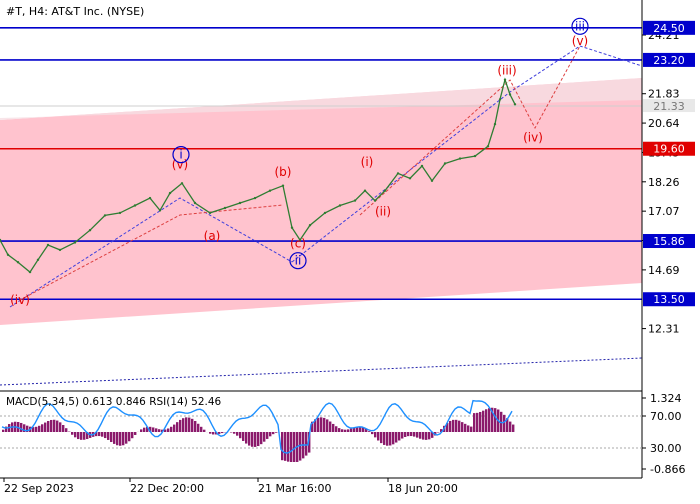 This screenshot has height=504, width=700. What do you see at coordinates (20, 300) in the screenshot?
I see `wave-label-0: (iv)` at bounding box center [20, 300].